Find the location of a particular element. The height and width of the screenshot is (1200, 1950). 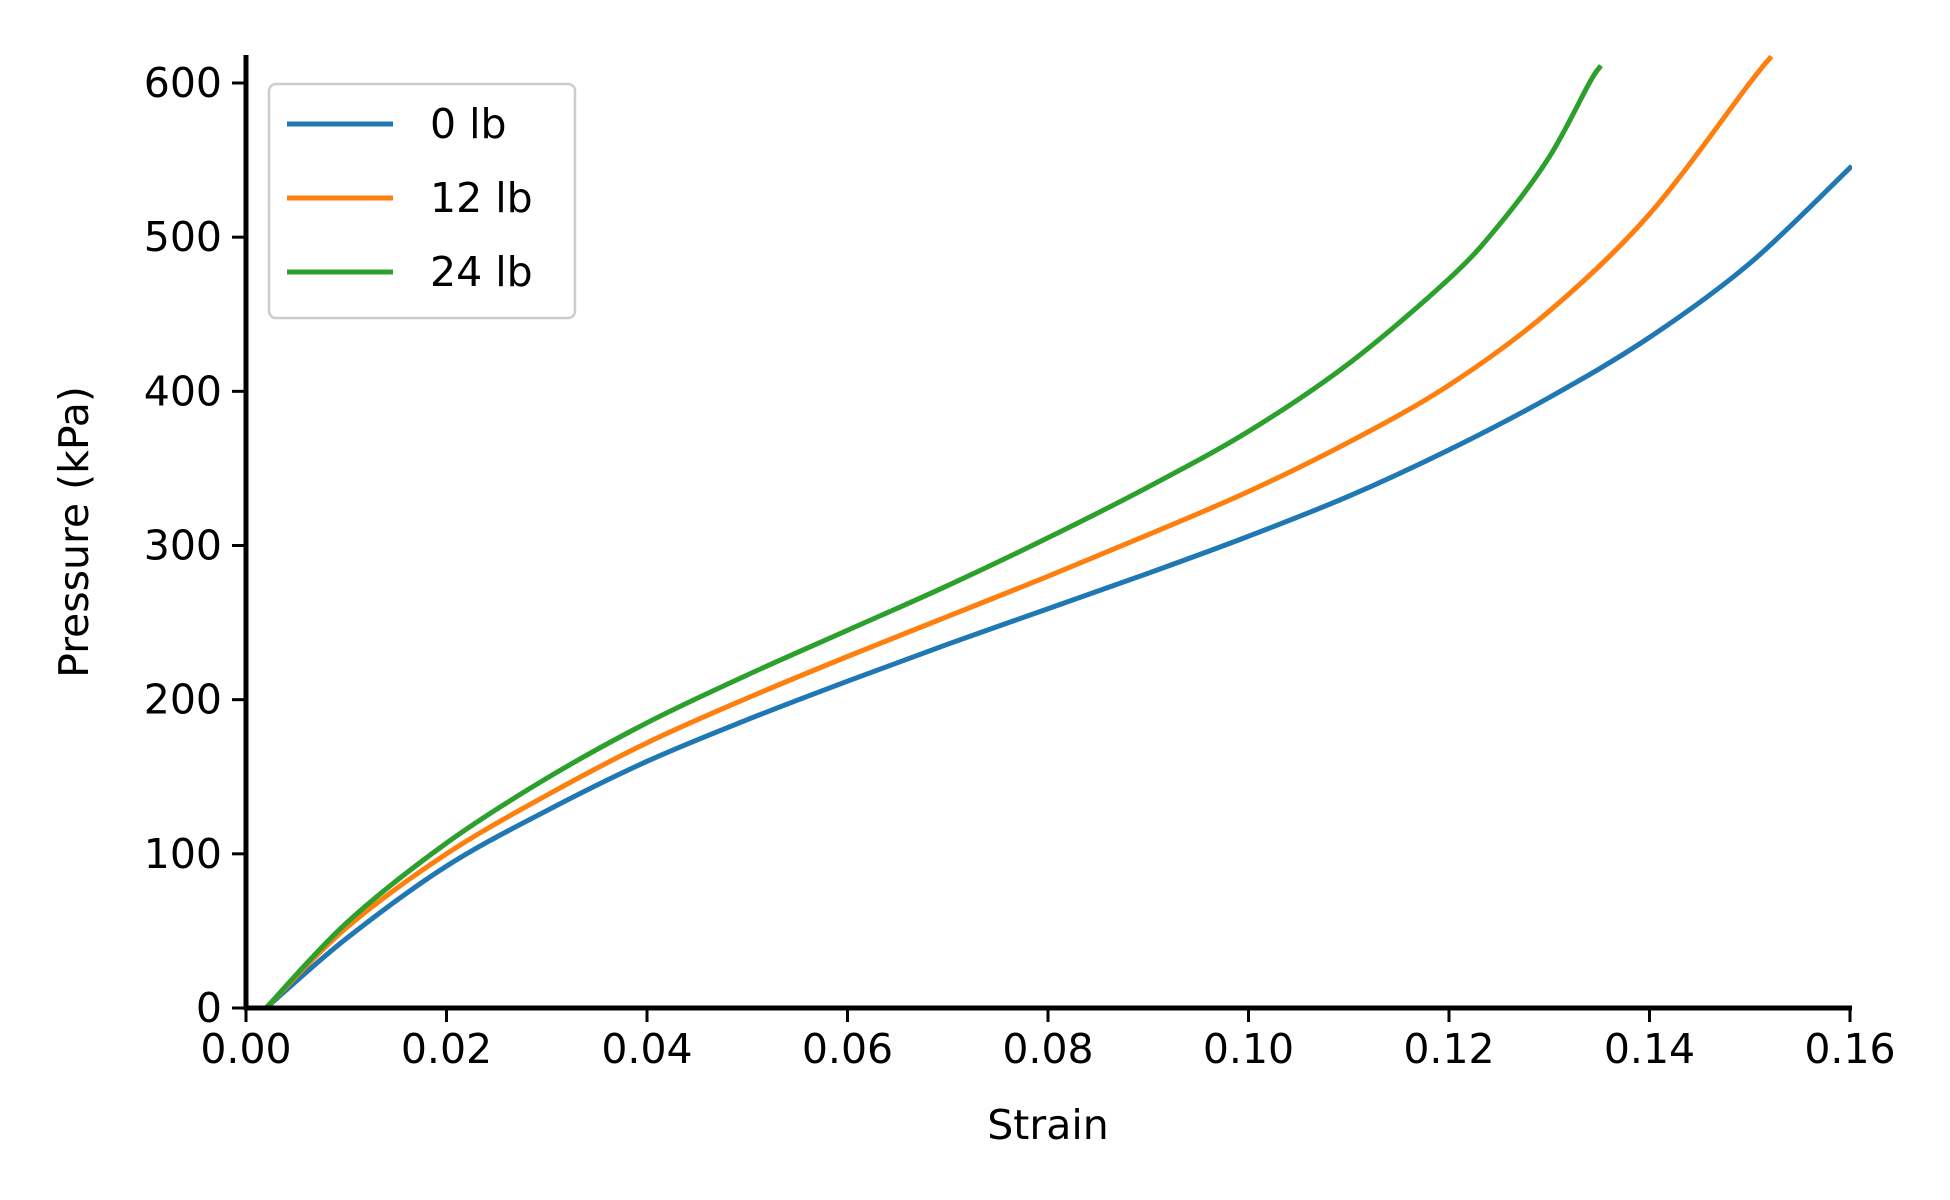

x-tick-label: 0.16 is located at coordinates (1849, 1049).